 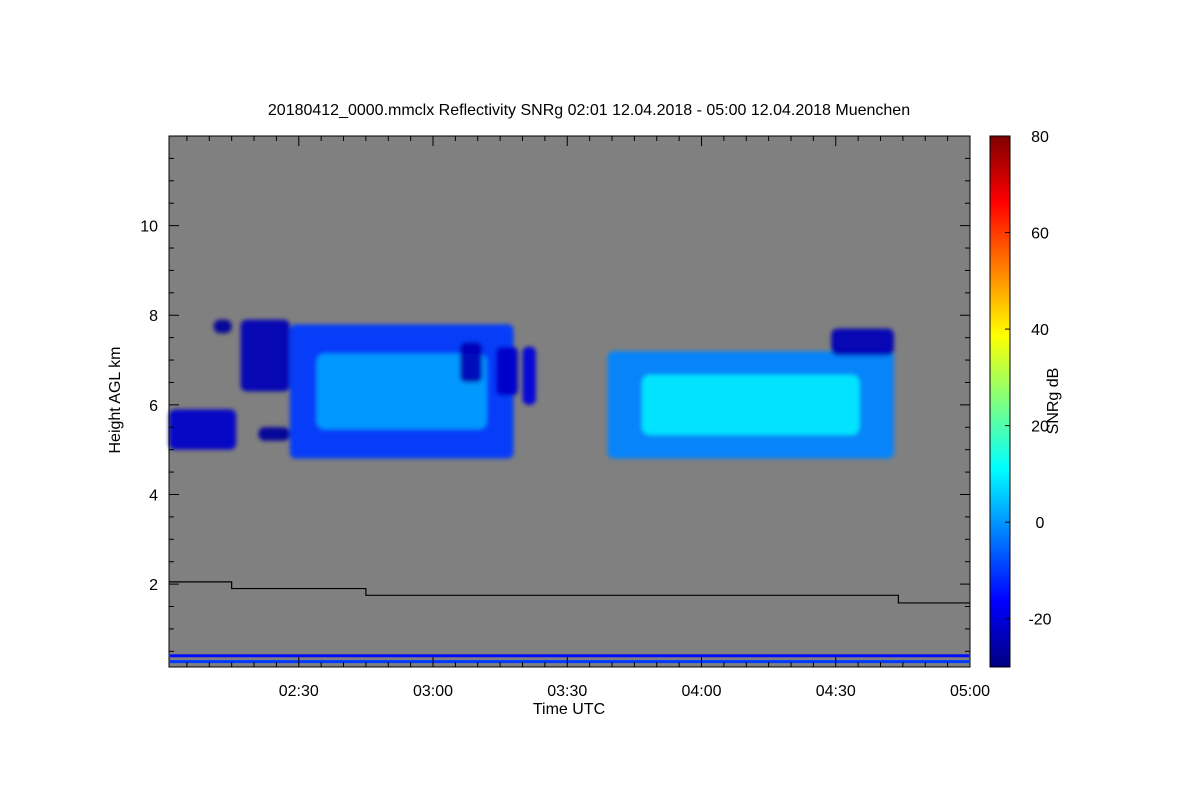 What do you see at coordinates (1000, 401) in the screenshot?
I see `colorbar` at bounding box center [1000, 401].